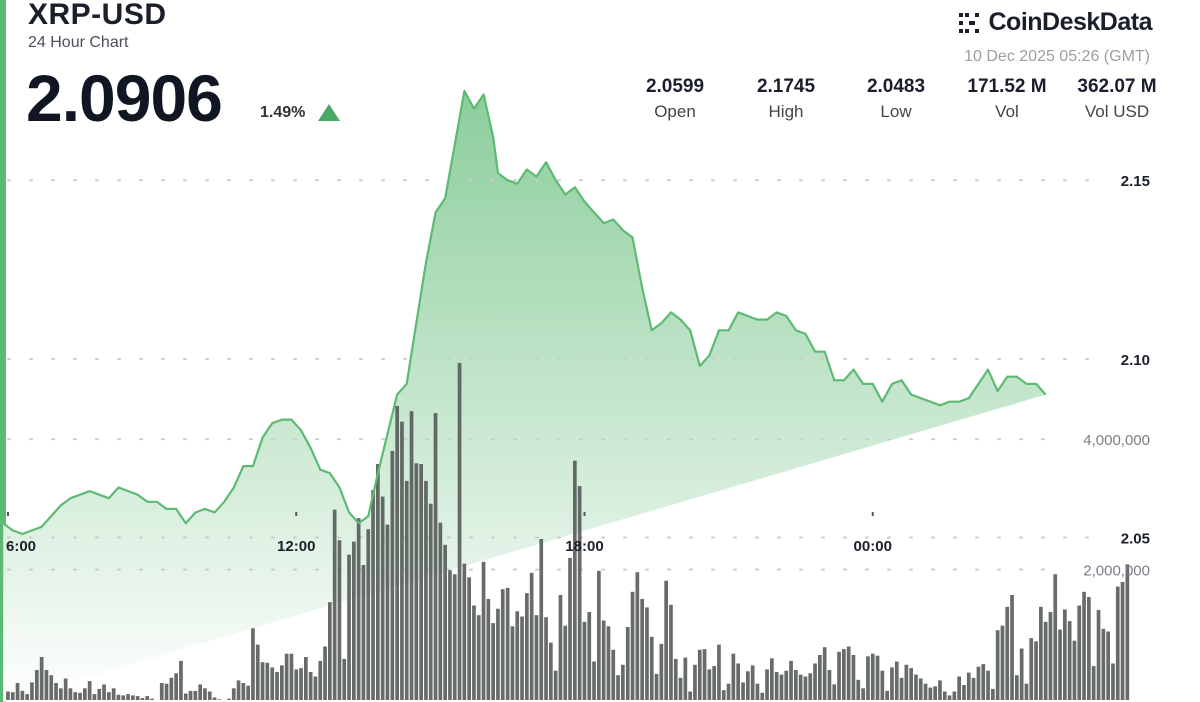 Image resolution: width=1200 pixels, height=702 pixels. What do you see at coordinates (675, 86) in the screenshot?
I see `stat-open-value: 2.0599` at bounding box center [675, 86].